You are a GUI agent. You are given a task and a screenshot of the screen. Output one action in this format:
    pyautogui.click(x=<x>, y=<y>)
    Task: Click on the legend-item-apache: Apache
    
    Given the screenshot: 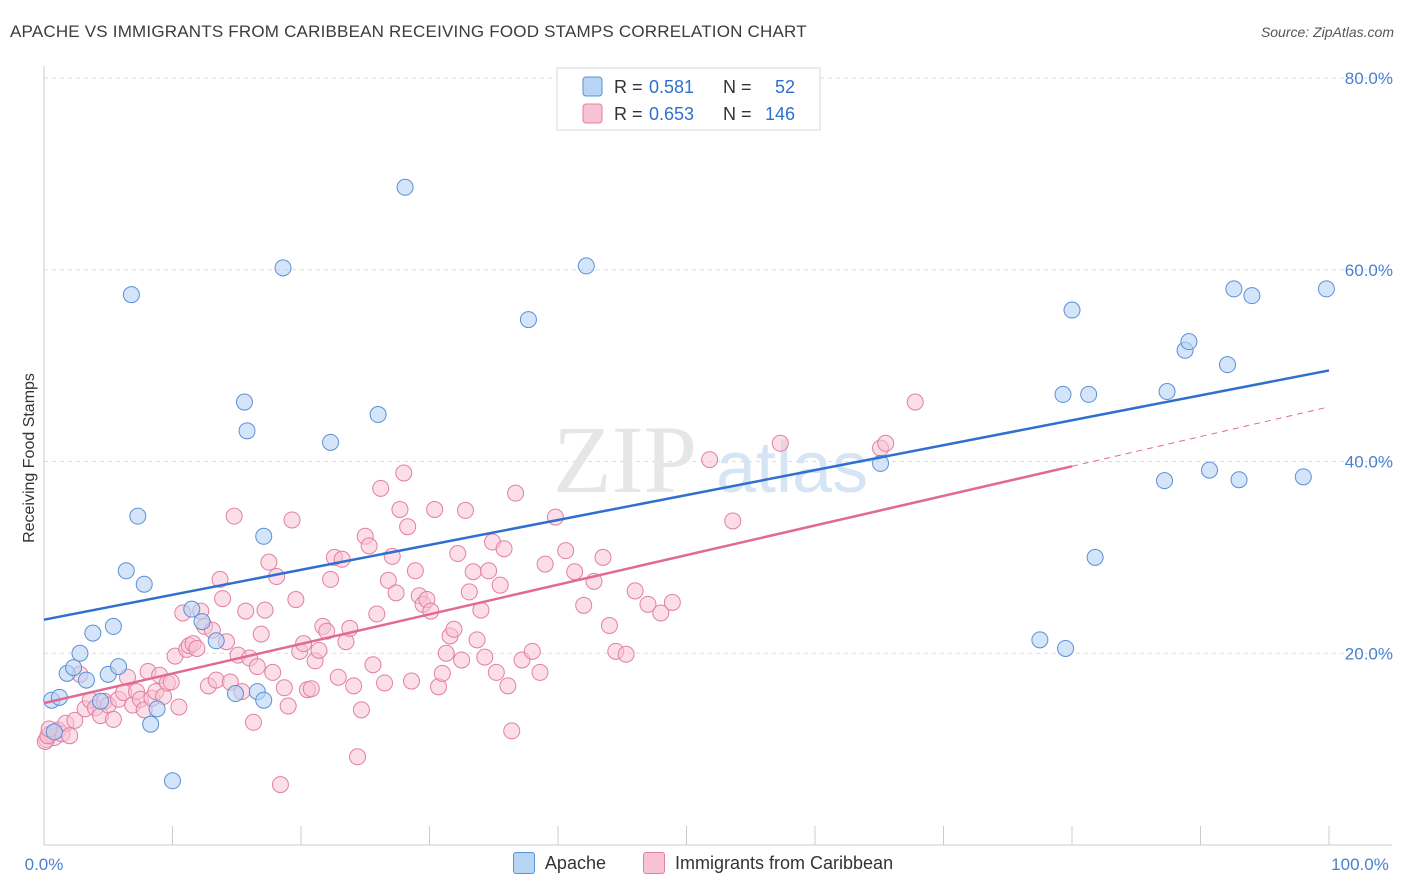 What is the action you would take?
    pyautogui.click(x=559, y=863)
    